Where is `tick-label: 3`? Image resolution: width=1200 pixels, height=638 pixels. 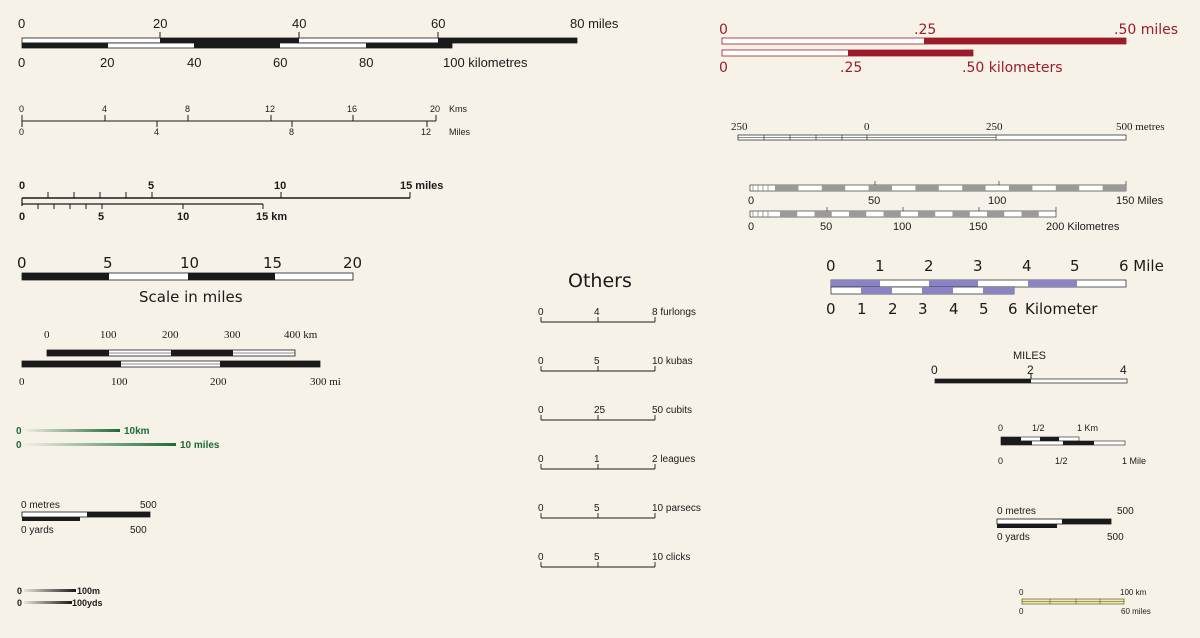 tick-label: 3 is located at coordinates (978, 266).